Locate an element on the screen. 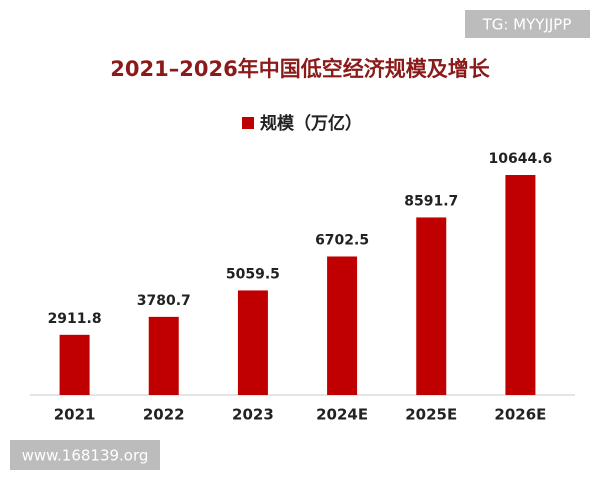  data-label: 2911.8 is located at coordinates (75, 319).